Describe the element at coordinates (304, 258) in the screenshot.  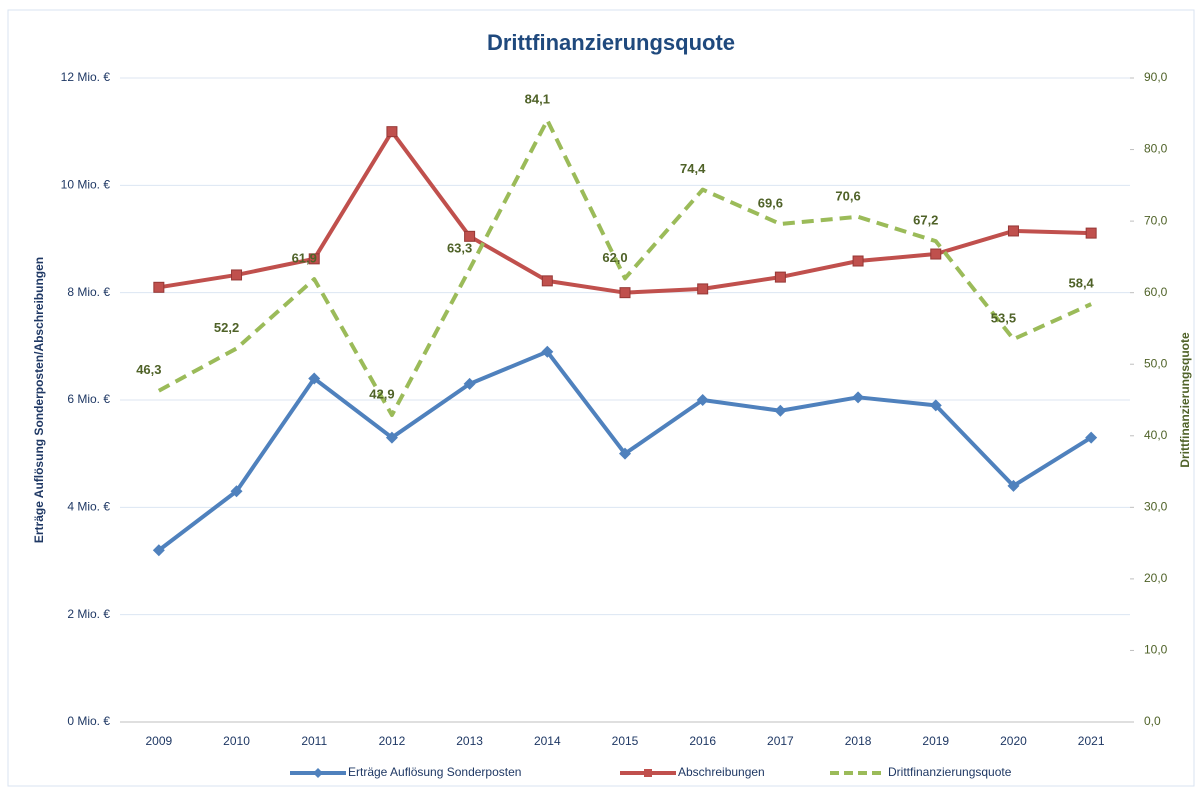
I see `data-label: 61,9` at that location.